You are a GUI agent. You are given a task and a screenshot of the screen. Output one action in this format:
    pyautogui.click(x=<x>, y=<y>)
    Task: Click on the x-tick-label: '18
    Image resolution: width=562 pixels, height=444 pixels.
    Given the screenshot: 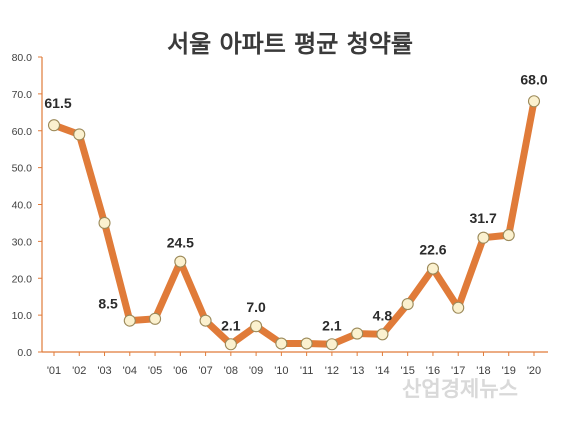 What is the action you would take?
    pyautogui.click(x=483, y=371)
    